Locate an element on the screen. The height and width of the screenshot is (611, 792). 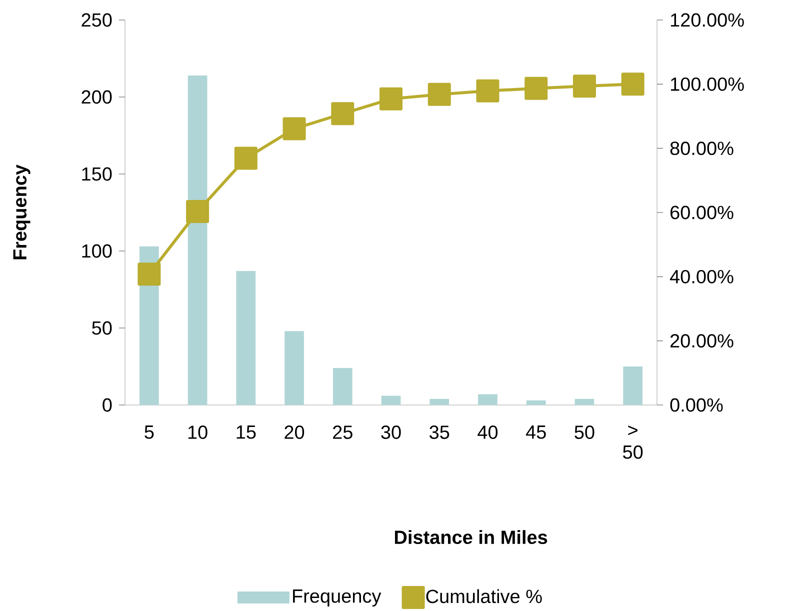
y-tick-label: 200 is located at coordinates (97, 97).